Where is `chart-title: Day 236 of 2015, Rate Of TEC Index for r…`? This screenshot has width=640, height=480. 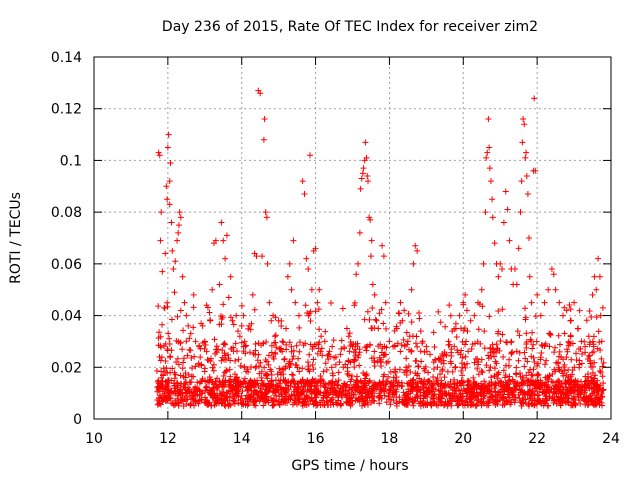
chart-title: Day 236 of 2015, Rate Of TEC Index for r… is located at coordinates (350, 27).